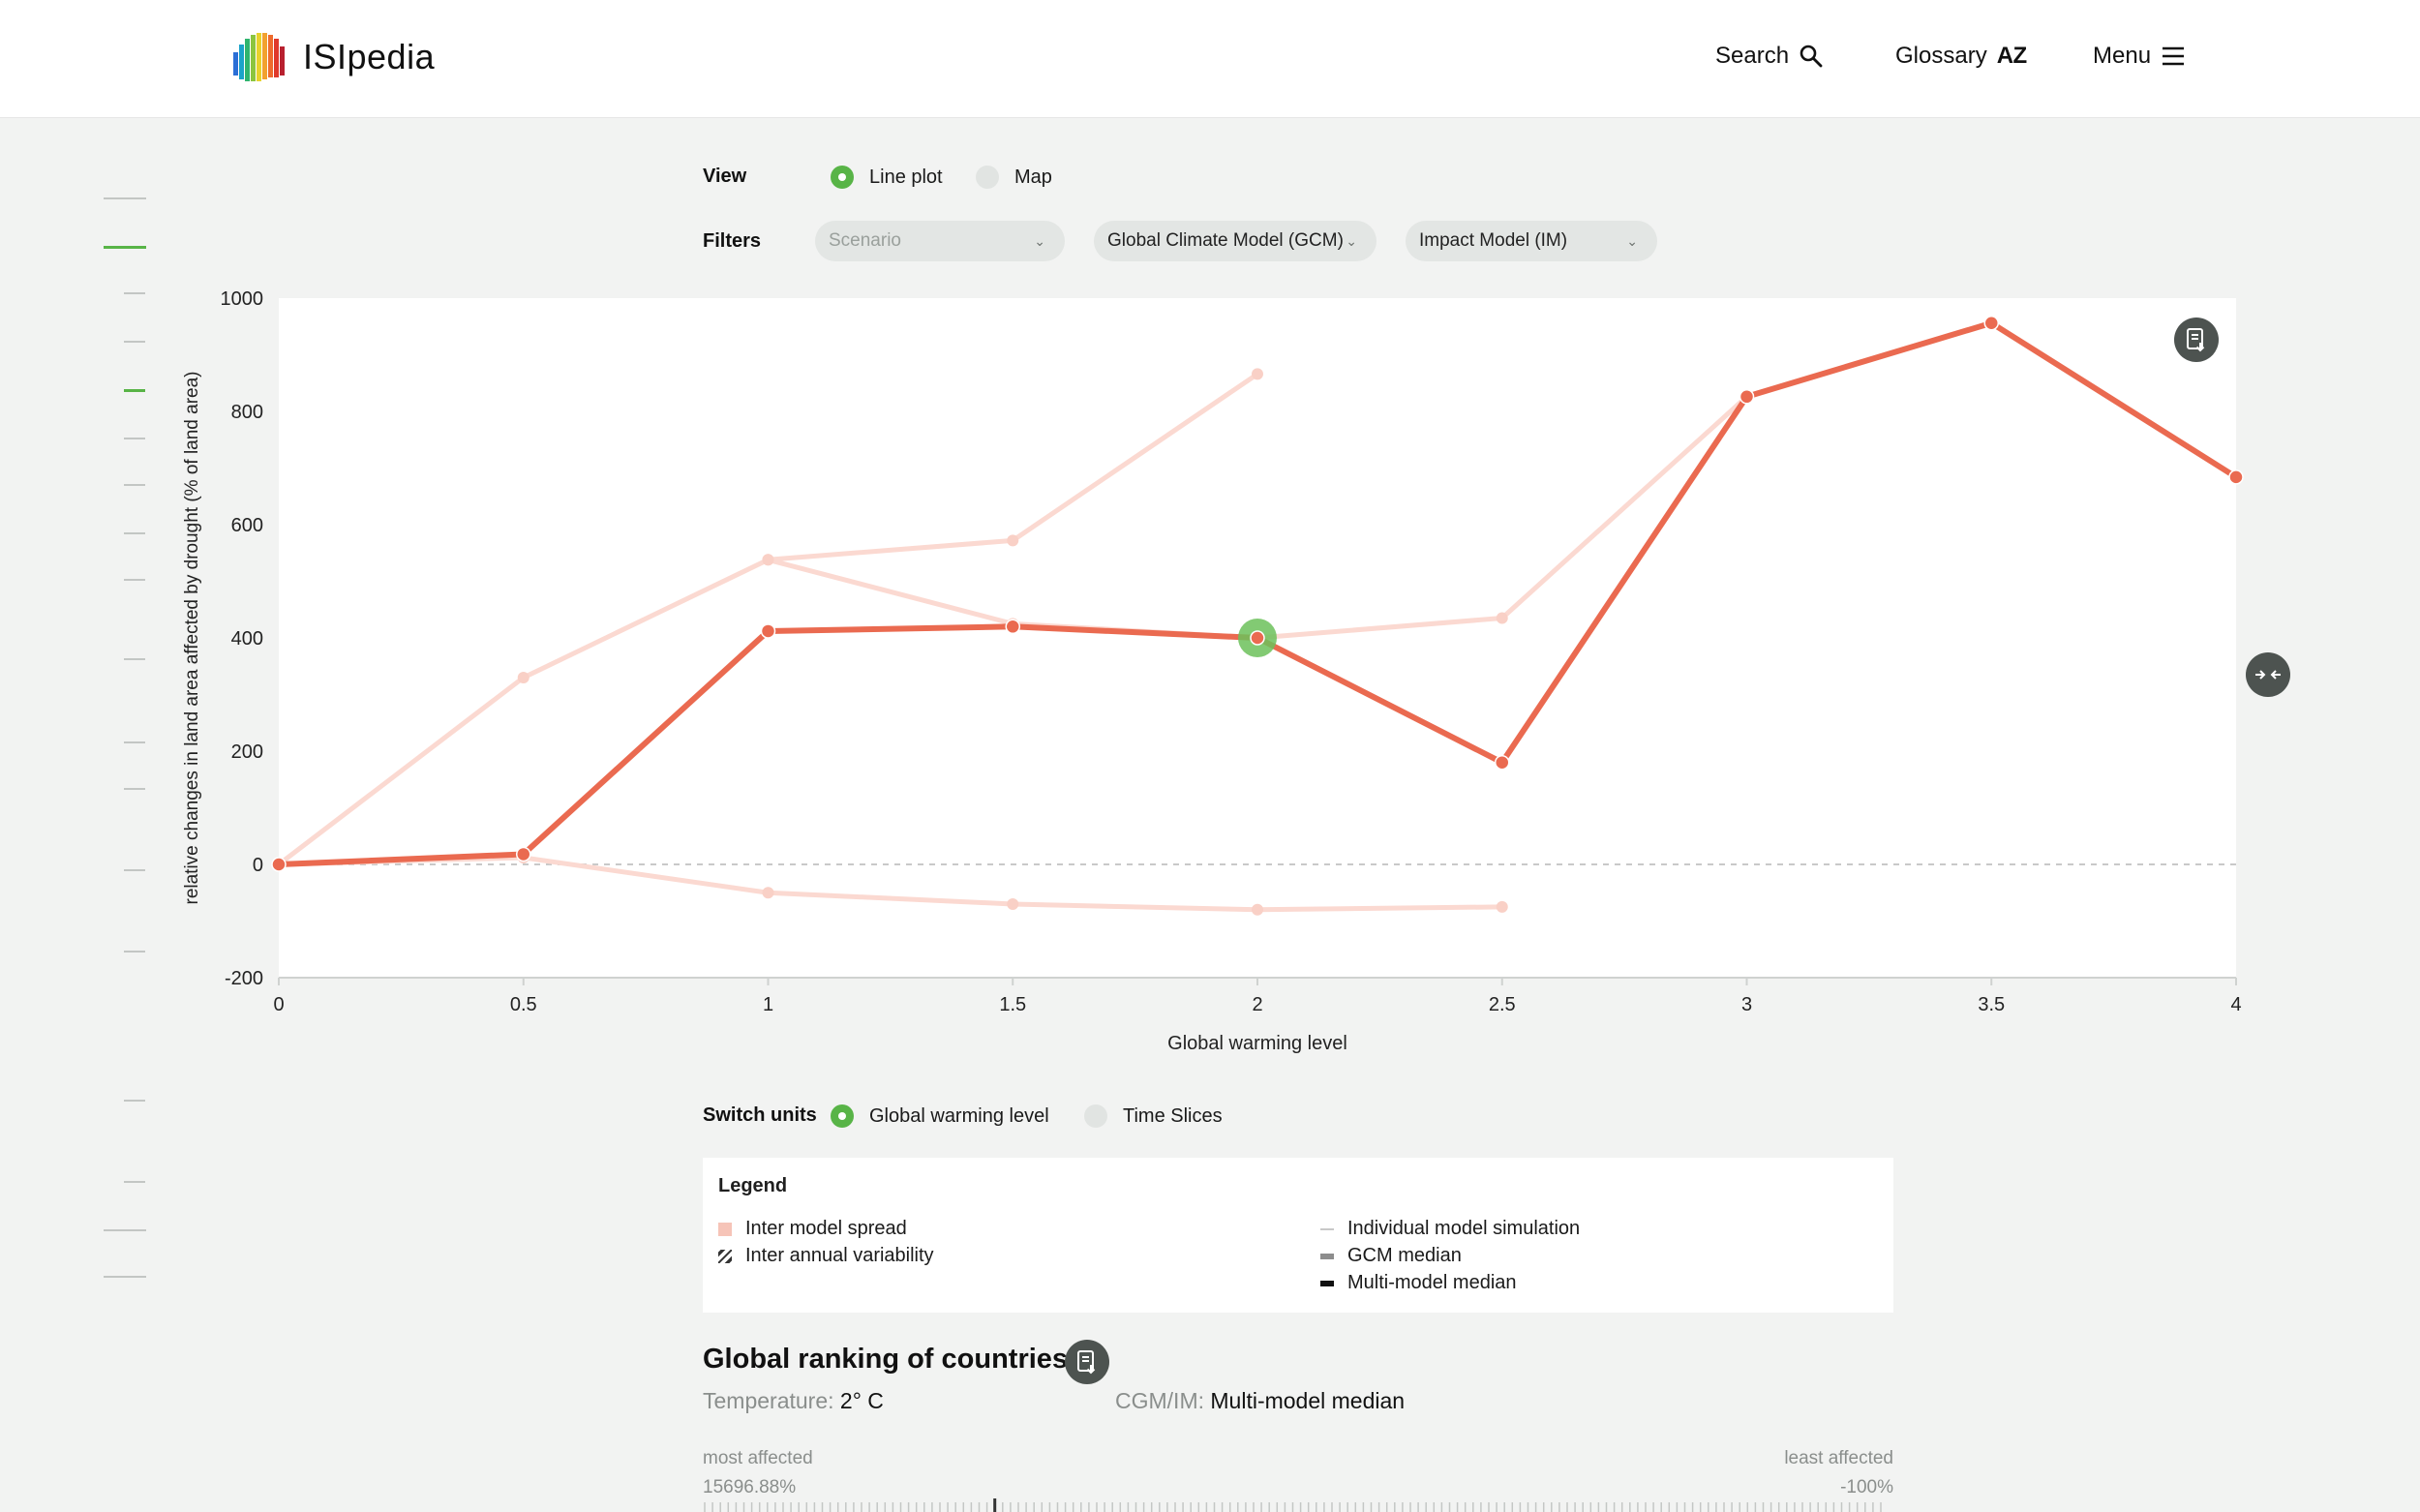 The width and height of the screenshot is (2420, 1512). I want to click on nav-glossary-label: Glossary, so click(1941, 56).